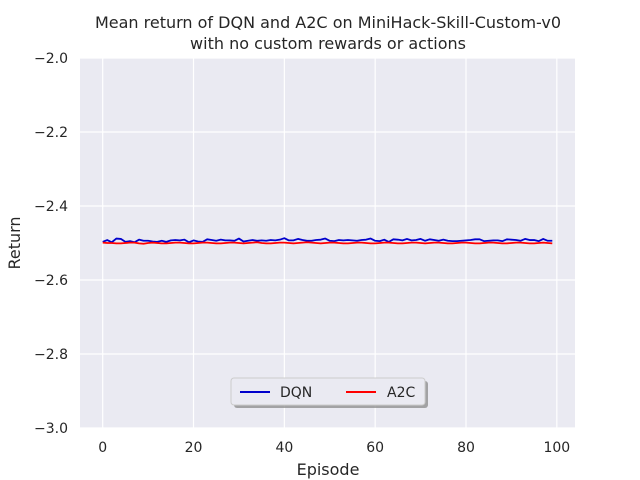 This screenshot has height=480, width=640. Describe the element at coordinates (296, 393) in the screenshot. I see `legend-label-dqn: DQN` at that location.